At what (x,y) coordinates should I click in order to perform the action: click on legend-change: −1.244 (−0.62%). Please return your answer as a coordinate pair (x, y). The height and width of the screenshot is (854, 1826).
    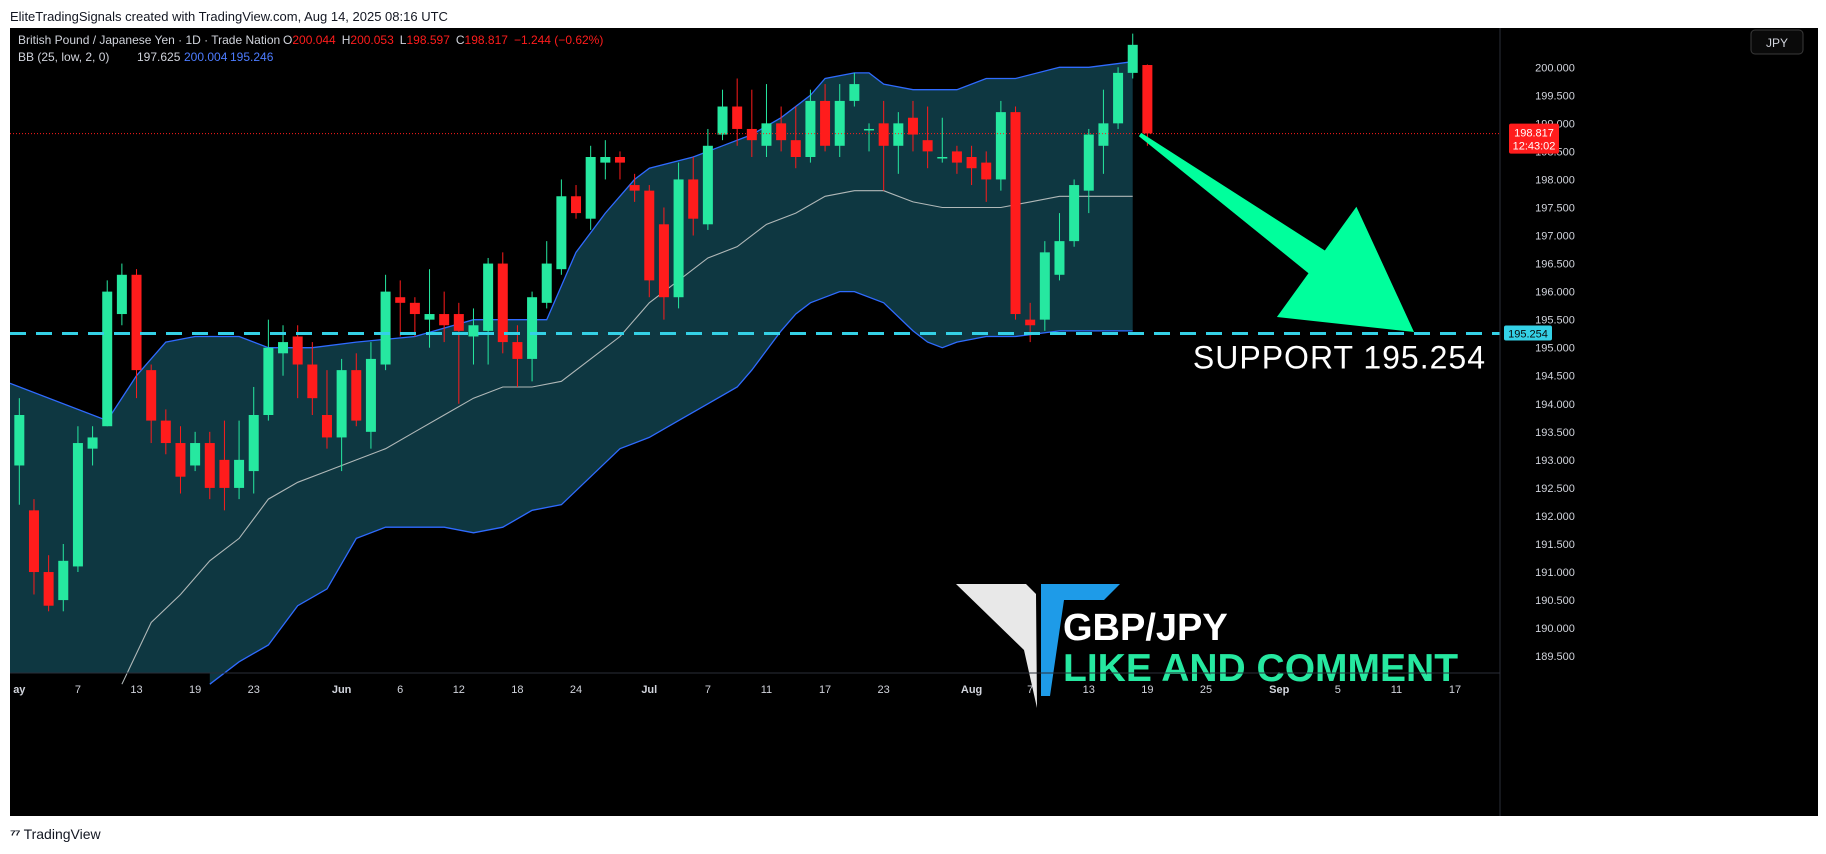
    Looking at the image, I should click on (558, 40).